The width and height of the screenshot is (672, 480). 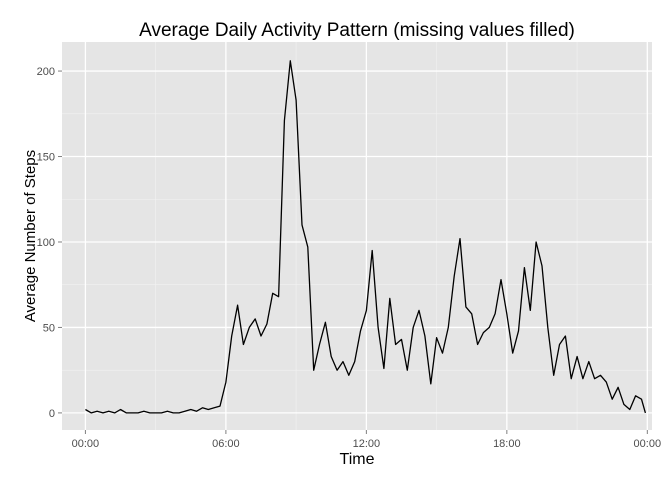 What do you see at coordinates (46, 158) in the screenshot?
I see `y-tick-label: 150` at bounding box center [46, 158].